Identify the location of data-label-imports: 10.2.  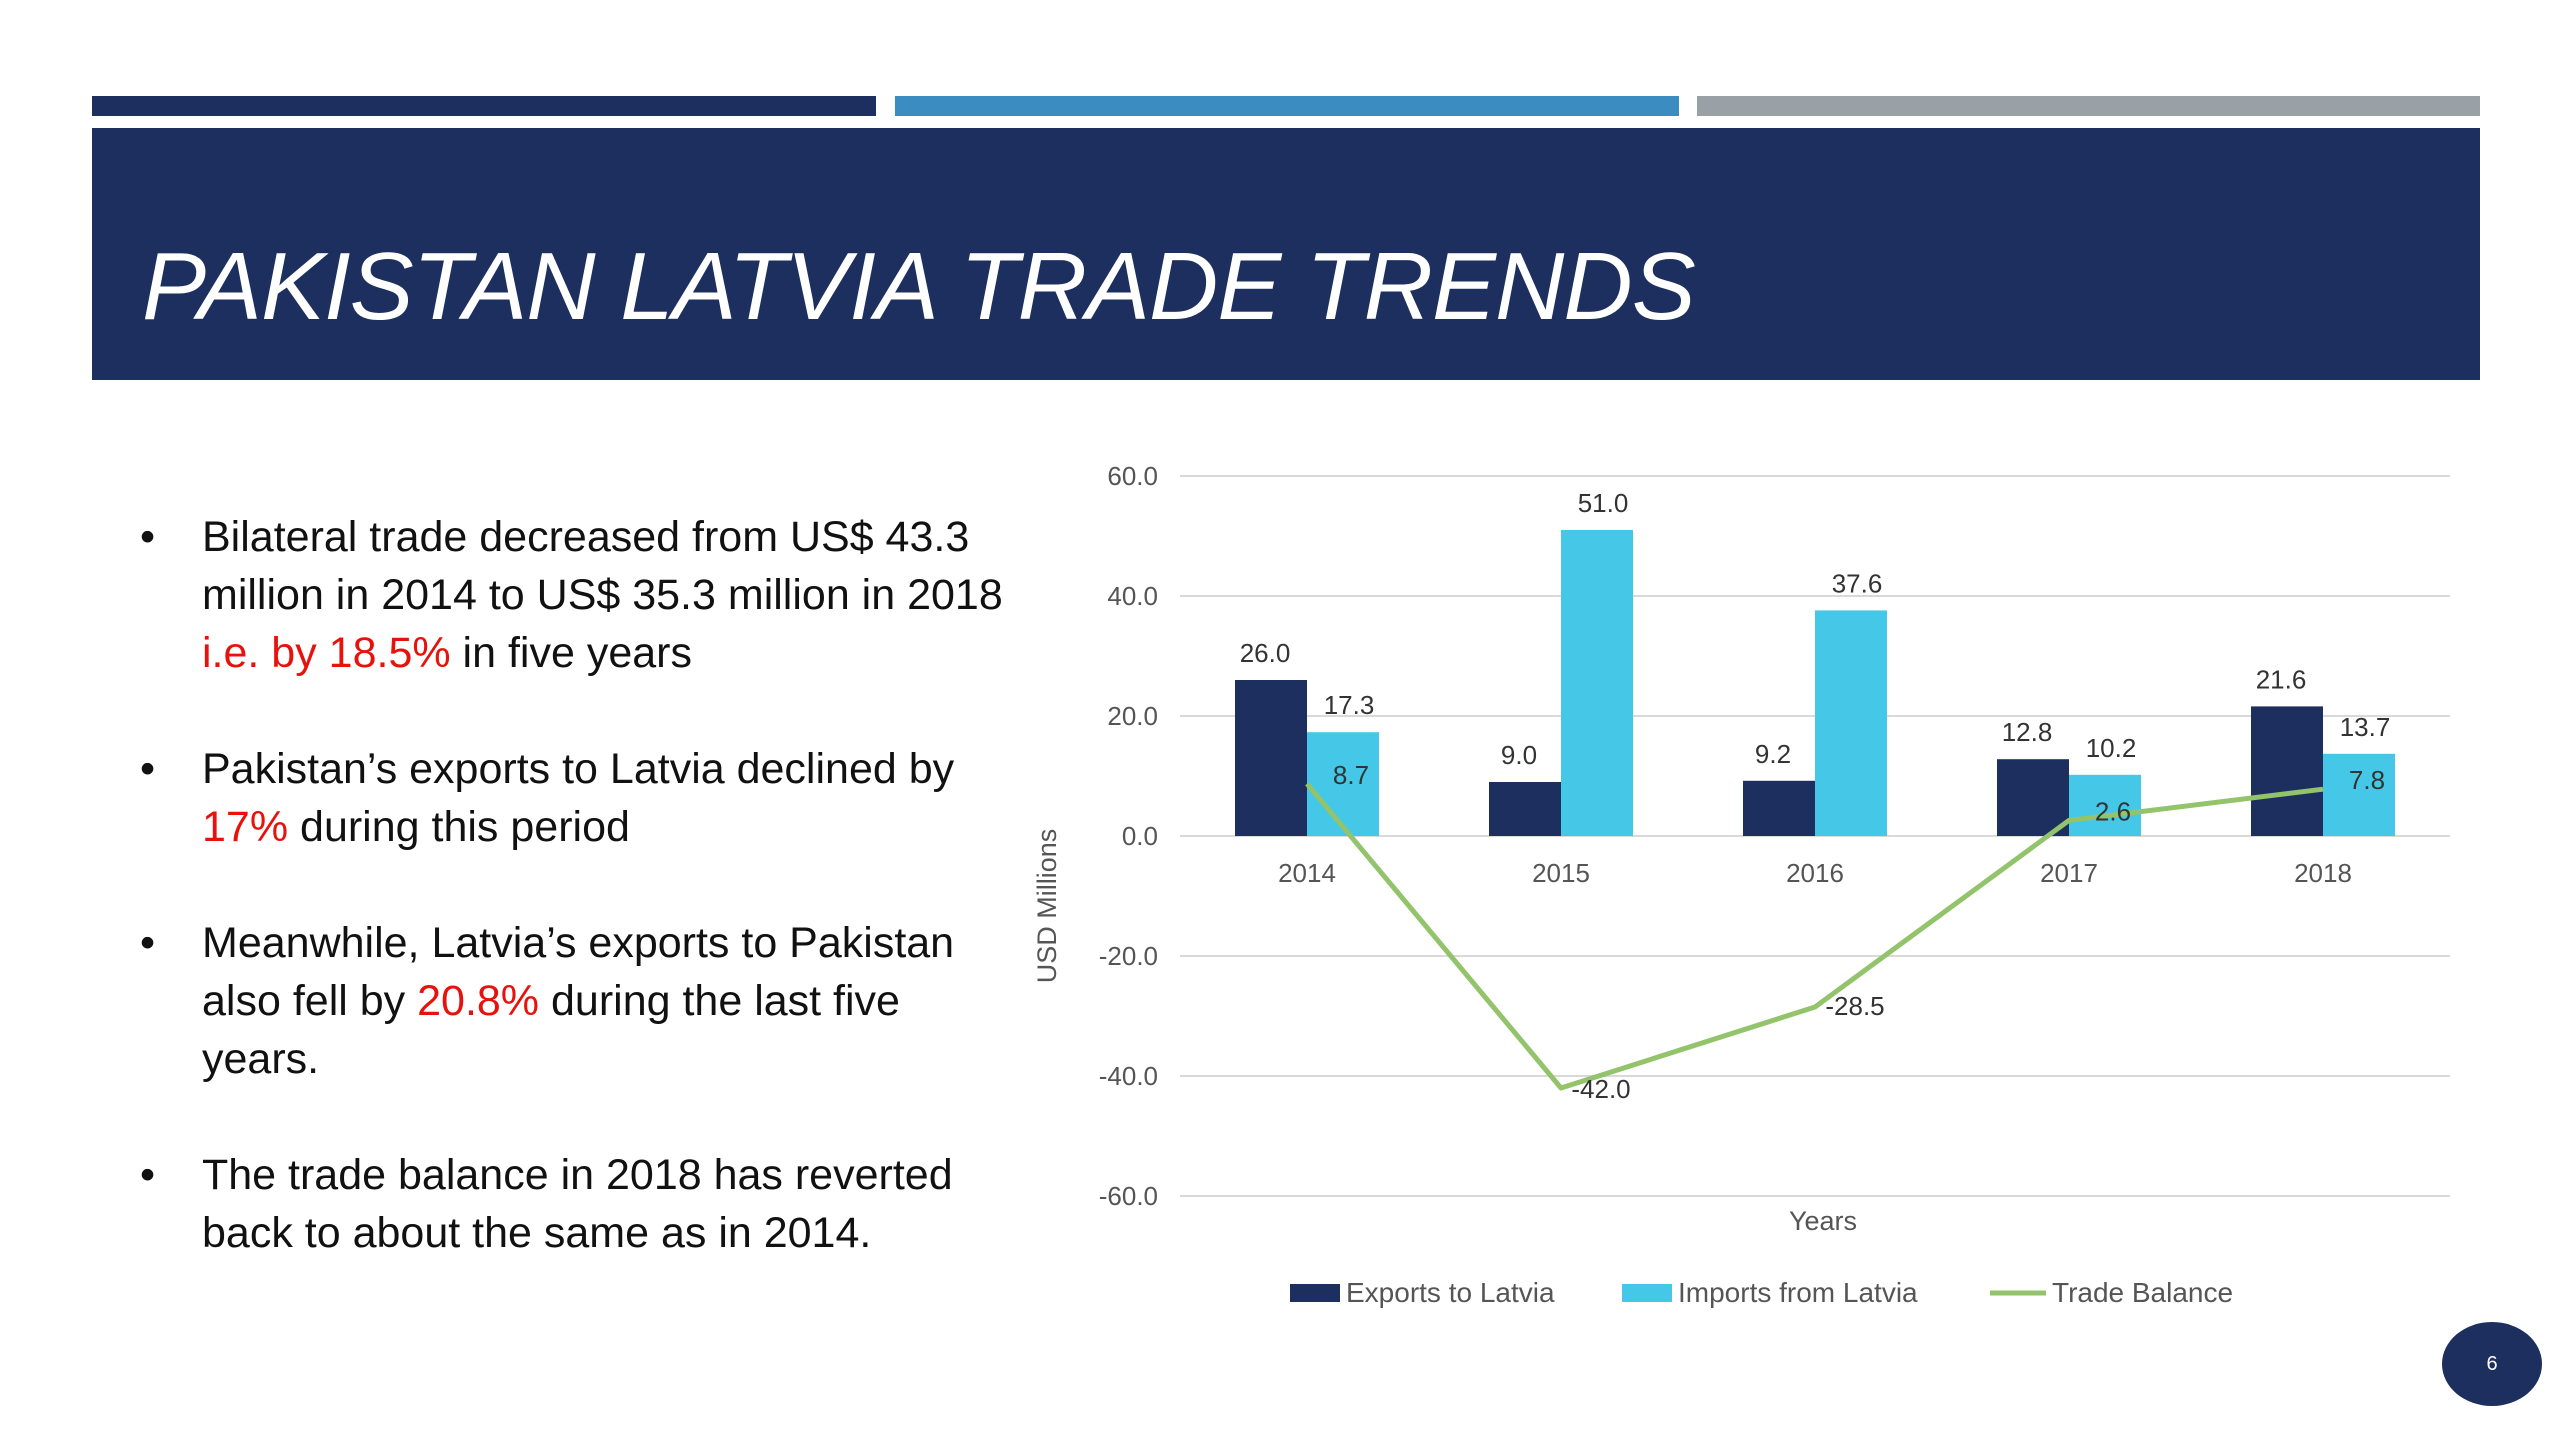
(2111, 748).